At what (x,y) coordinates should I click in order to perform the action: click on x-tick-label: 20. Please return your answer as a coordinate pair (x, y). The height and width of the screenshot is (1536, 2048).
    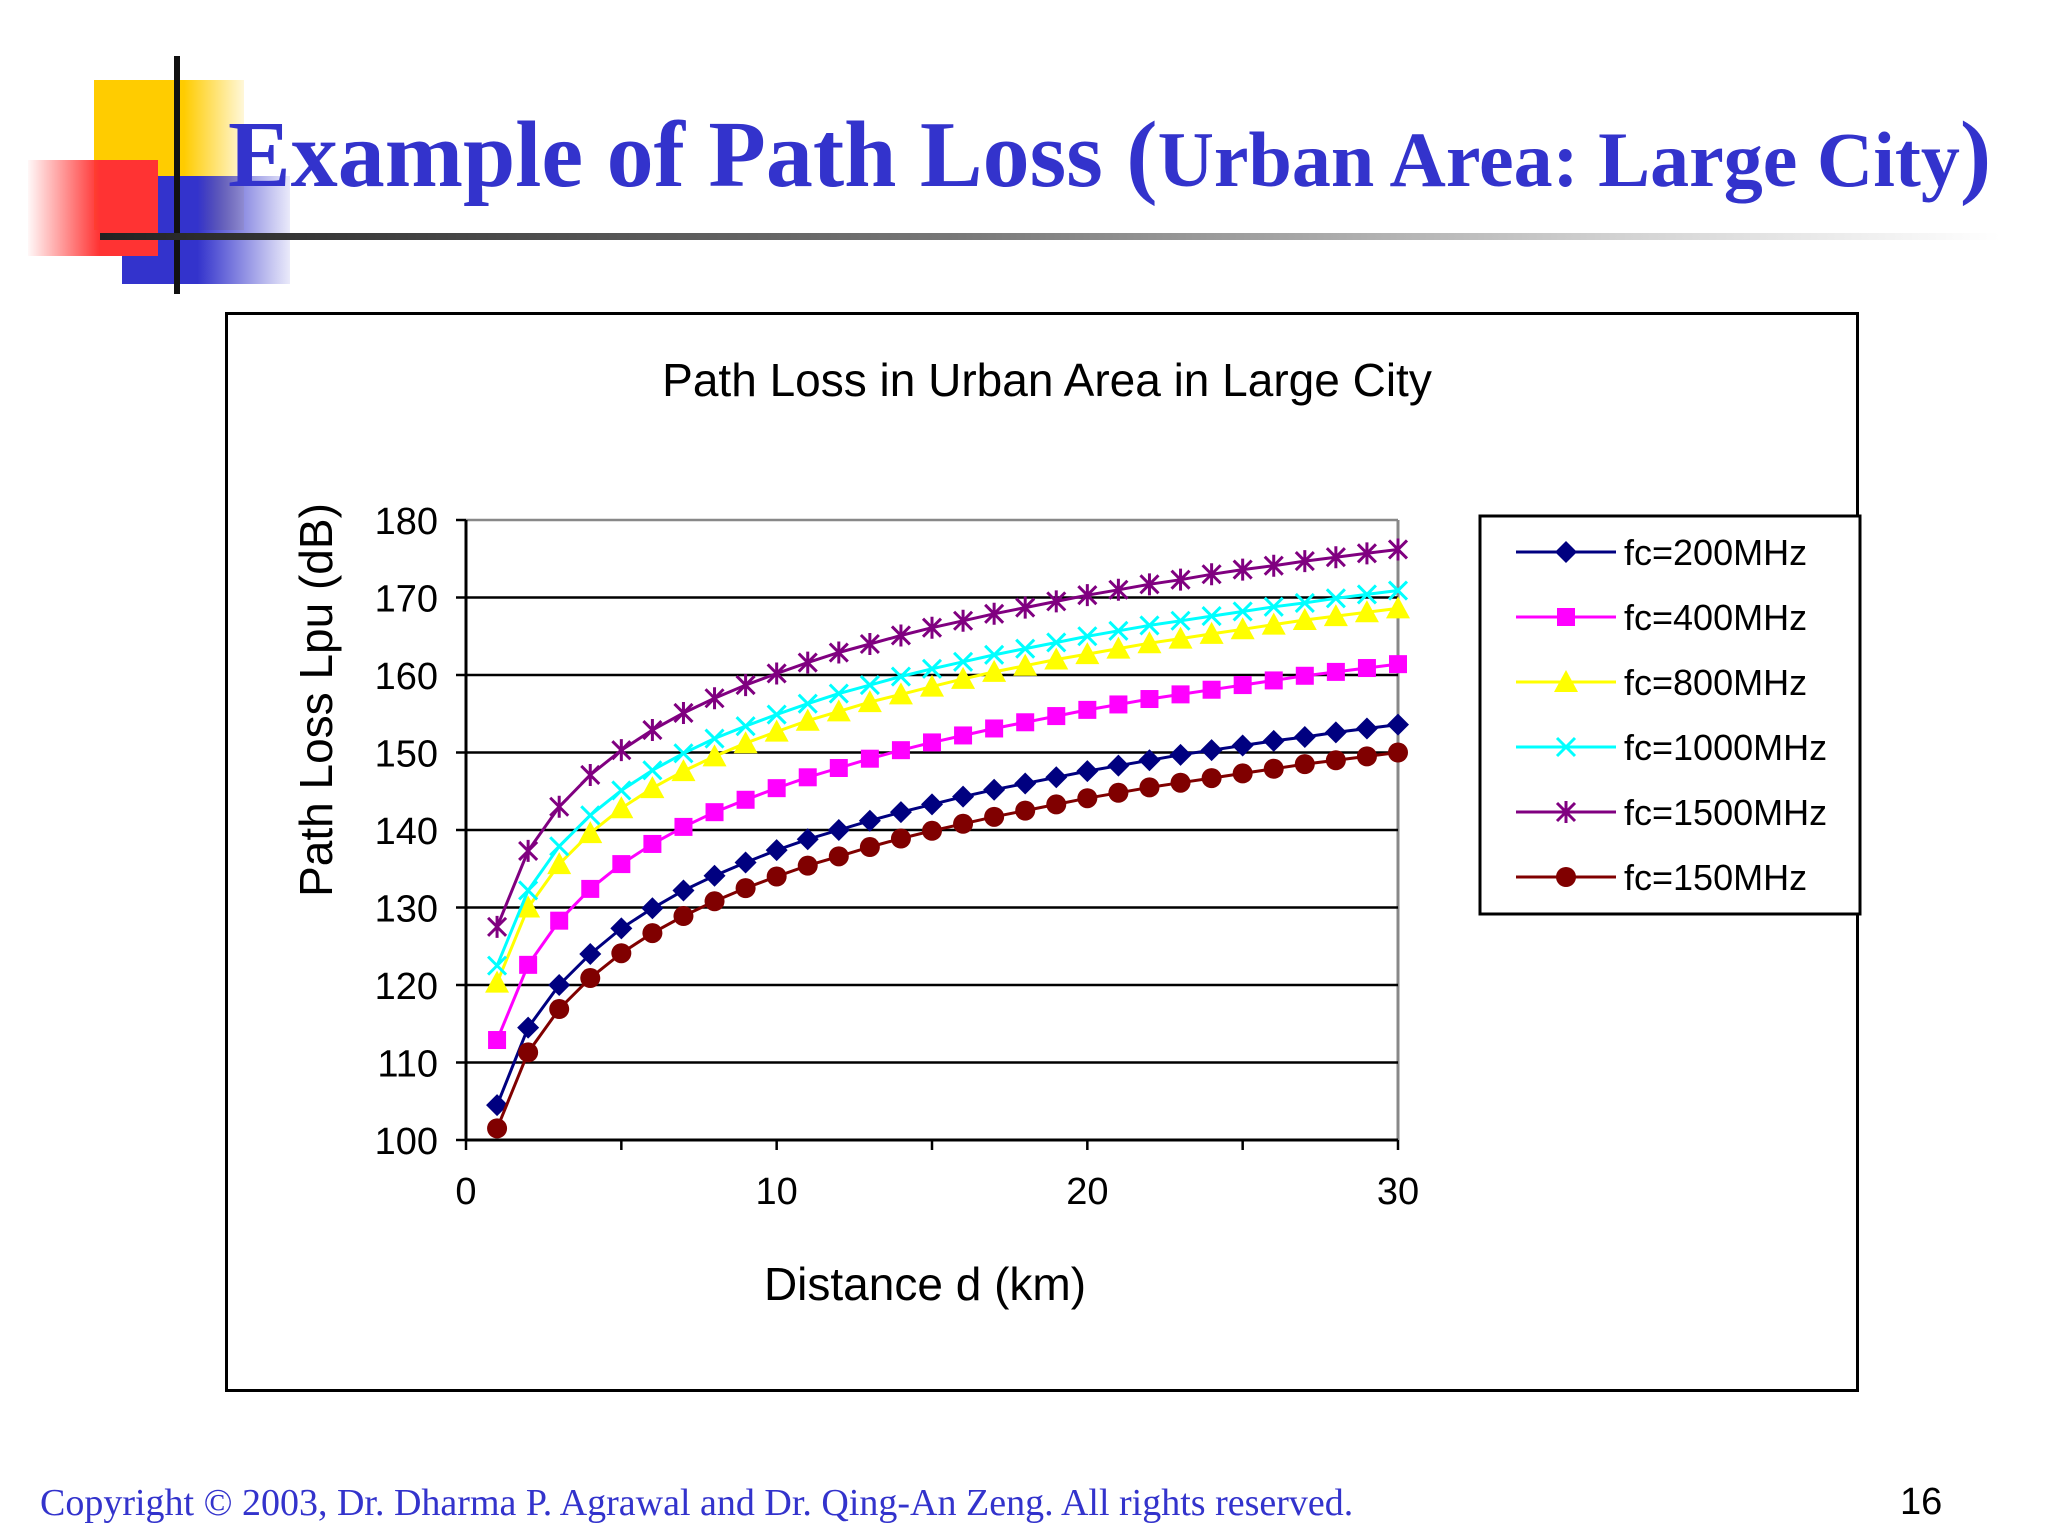
    Looking at the image, I should click on (1087, 1192).